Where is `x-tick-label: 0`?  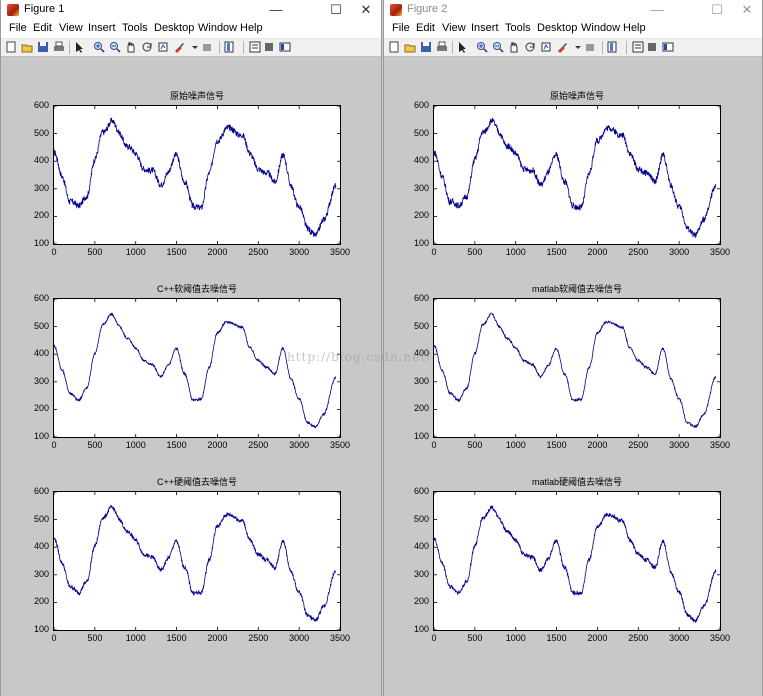
x-tick-label: 0 is located at coordinates (434, 252).